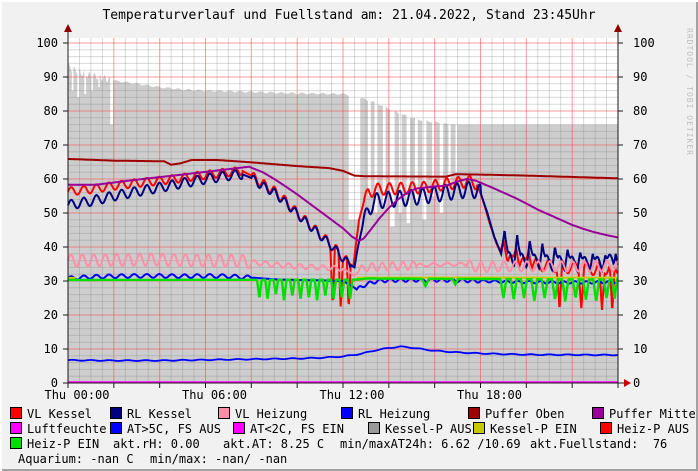  Describe the element at coordinates (54, 444) in the screenshot. I see `legend-item: Heiz-P EIN` at that location.